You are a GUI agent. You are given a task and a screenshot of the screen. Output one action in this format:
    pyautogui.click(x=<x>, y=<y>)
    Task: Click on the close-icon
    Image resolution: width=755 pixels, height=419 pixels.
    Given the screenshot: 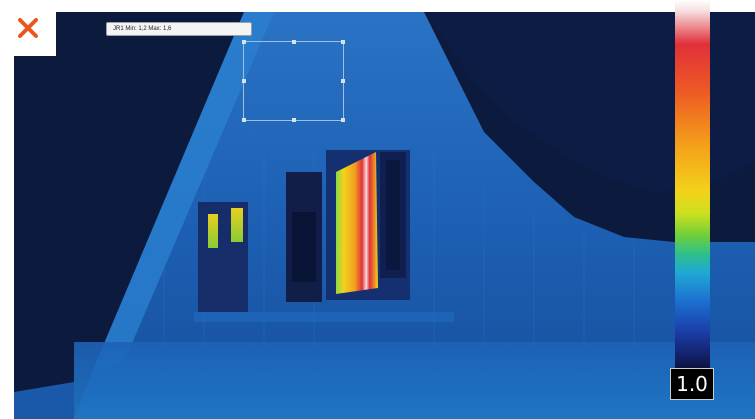 What is the action you would take?
    pyautogui.click(x=28, y=28)
    